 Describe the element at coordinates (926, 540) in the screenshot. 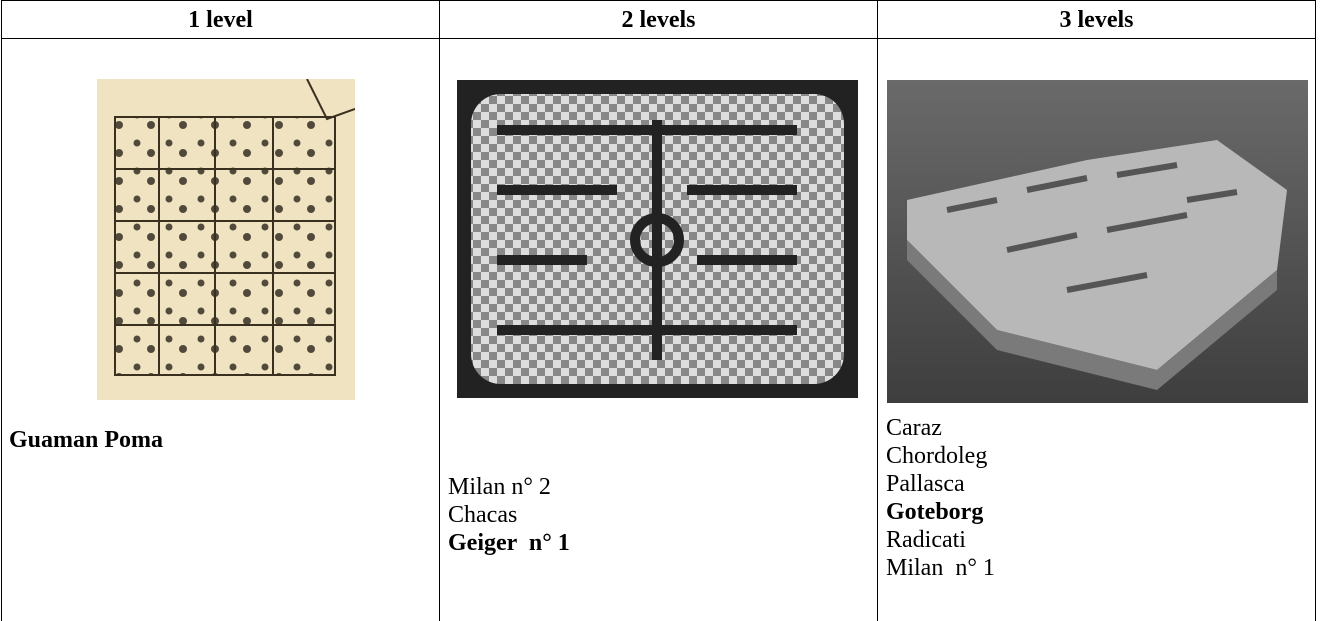

I see `cell-line: Radicati` at that location.